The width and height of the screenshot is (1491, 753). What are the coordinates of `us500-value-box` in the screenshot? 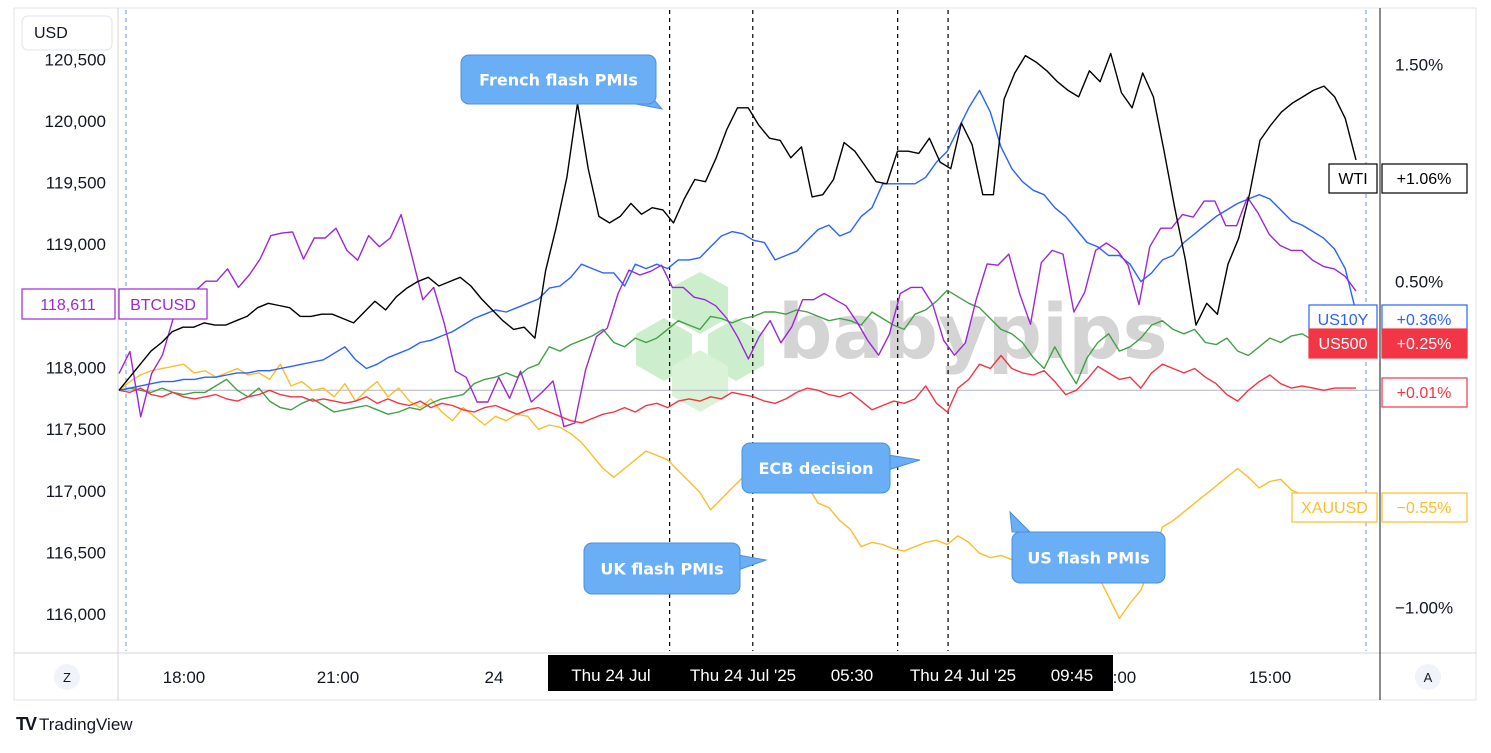 It's located at (1424, 343).